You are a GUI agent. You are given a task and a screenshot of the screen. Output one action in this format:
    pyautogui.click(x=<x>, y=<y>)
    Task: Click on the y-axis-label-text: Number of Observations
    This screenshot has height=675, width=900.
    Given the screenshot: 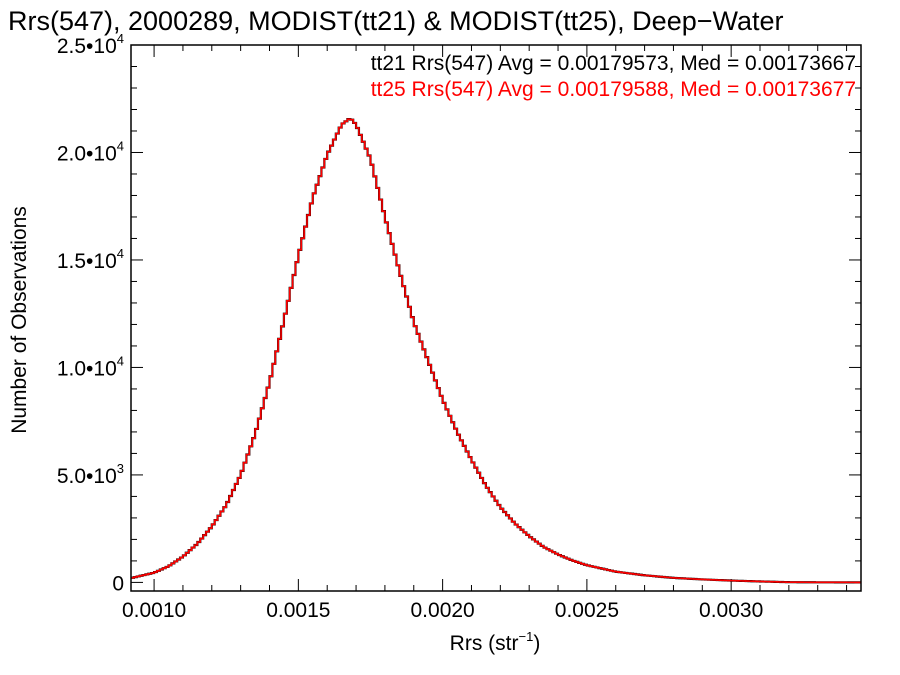 What is the action you would take?
    pyautogui.click(x=19, y=320)
    